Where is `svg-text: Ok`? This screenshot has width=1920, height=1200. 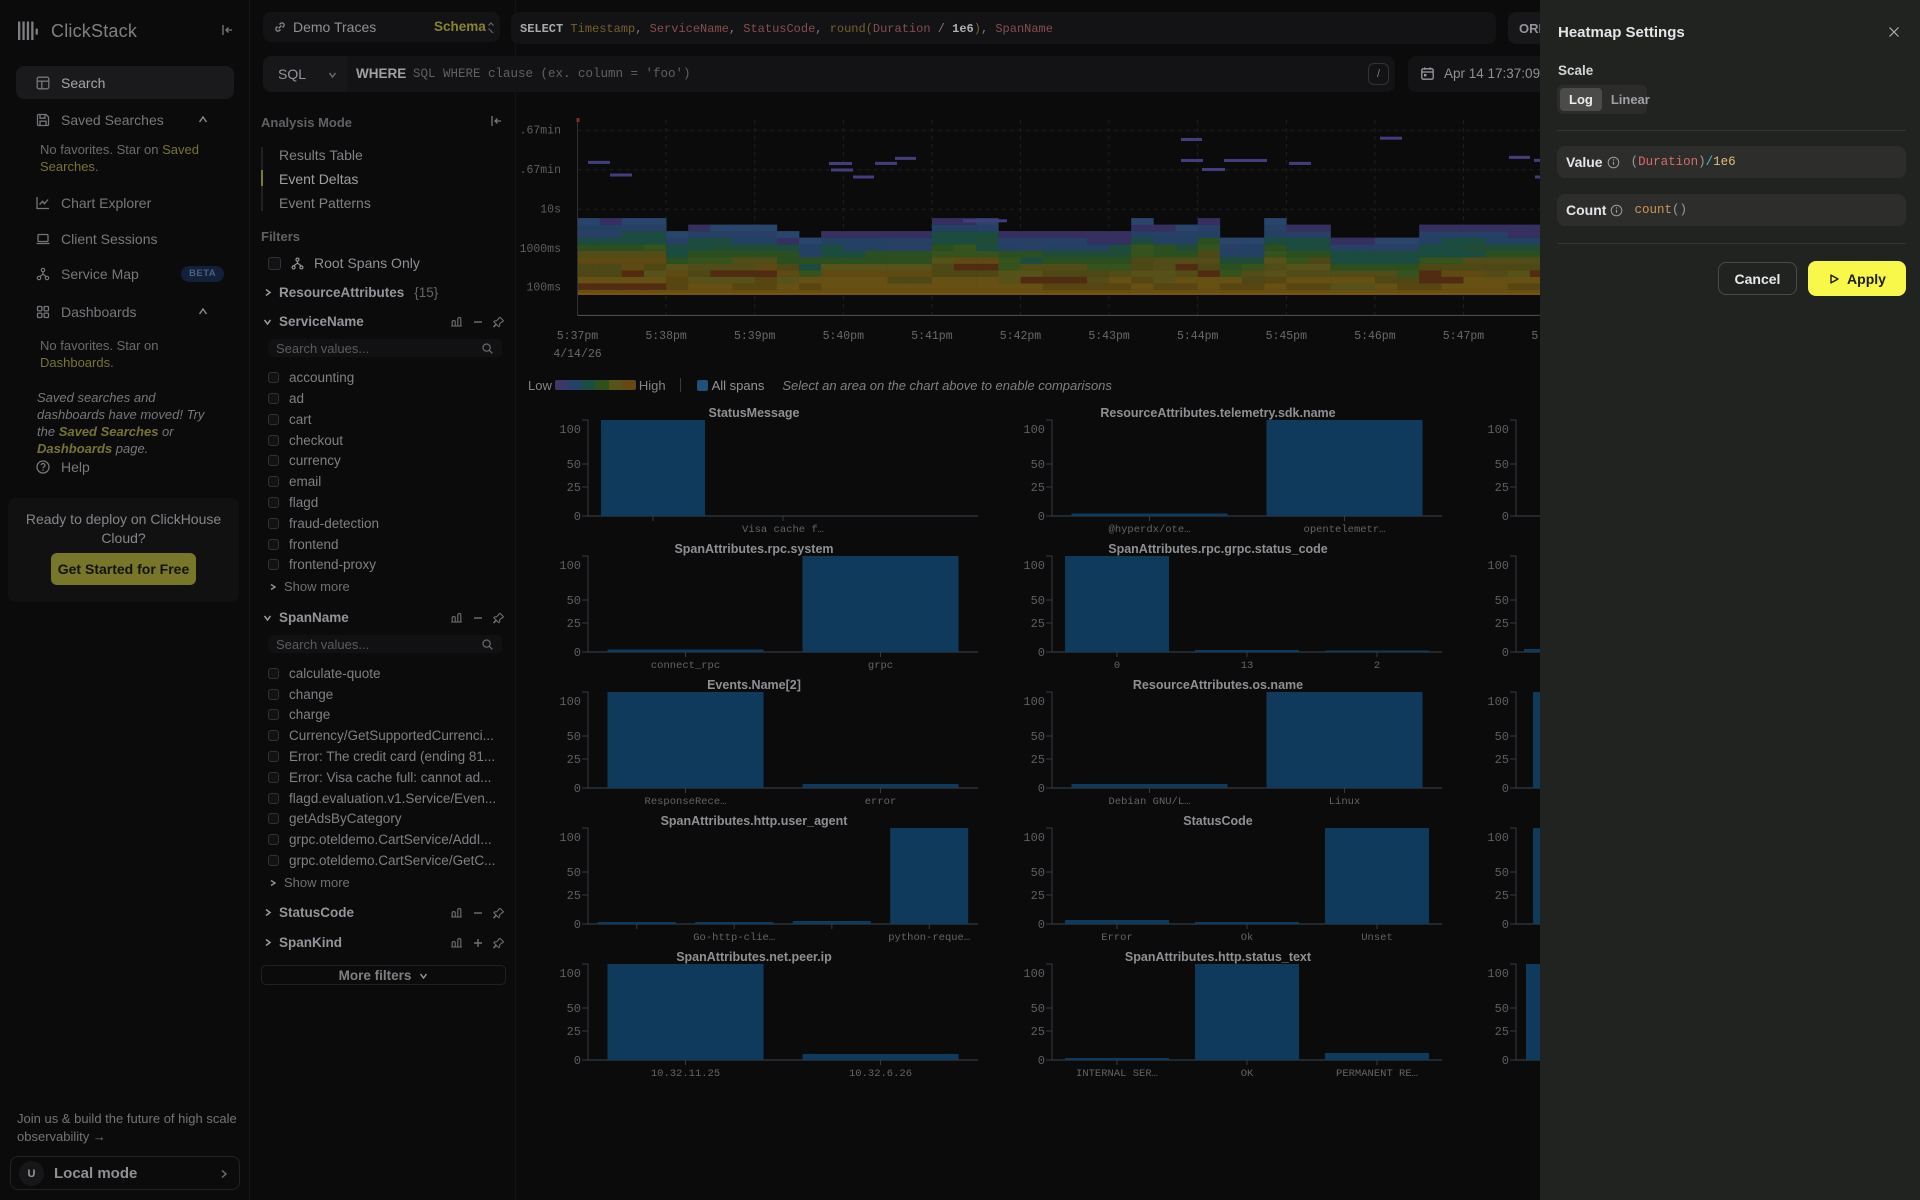
svg-text: Ok is located at coordinates (1247, 938).